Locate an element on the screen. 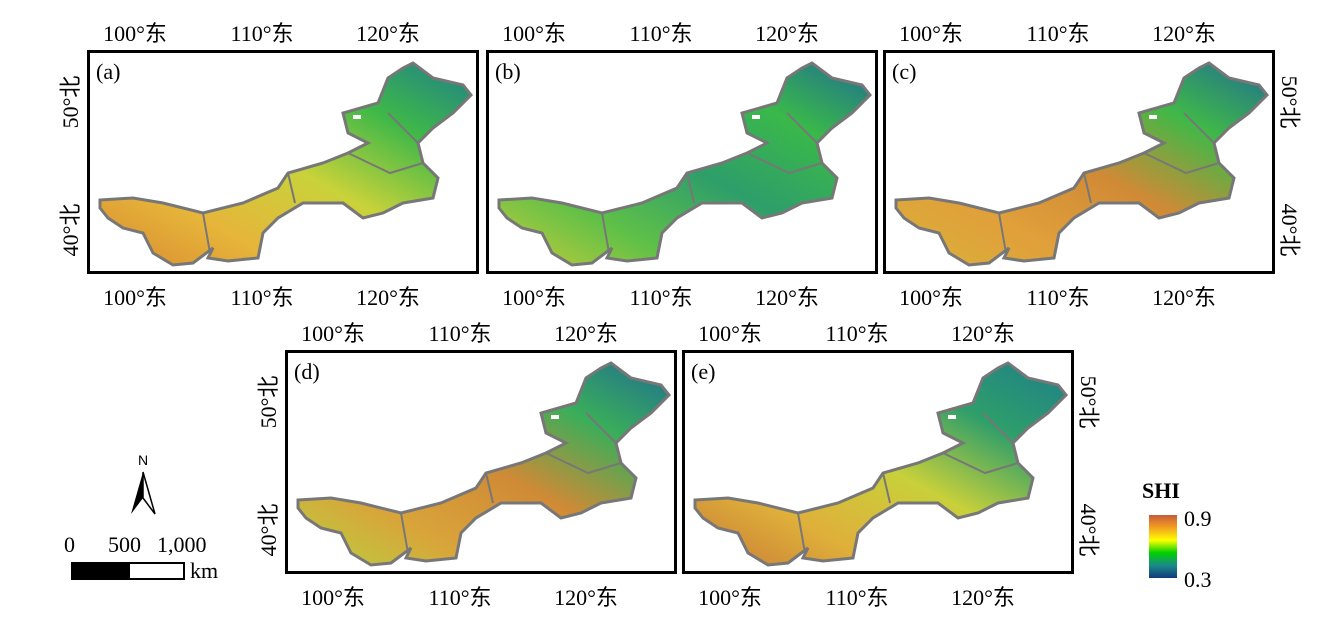 The height and width of the screenshot is (625, 1334). north-arrow-icon is located at coordinates (143, 493).